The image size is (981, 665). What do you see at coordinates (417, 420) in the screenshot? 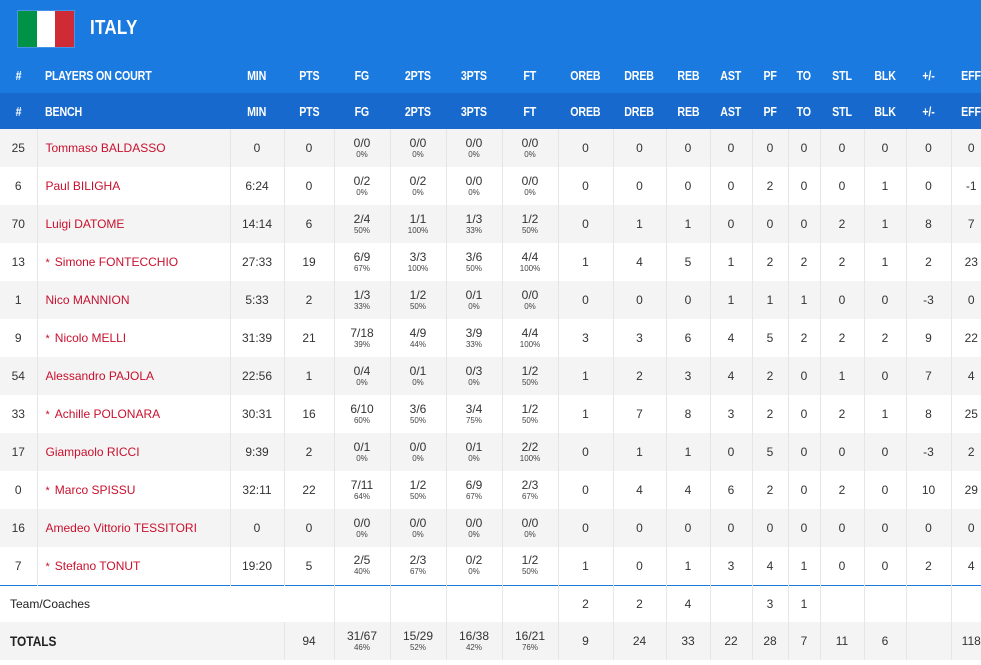
I see `two-pointers-percentage: 50%` at bounding box center [417, 420].